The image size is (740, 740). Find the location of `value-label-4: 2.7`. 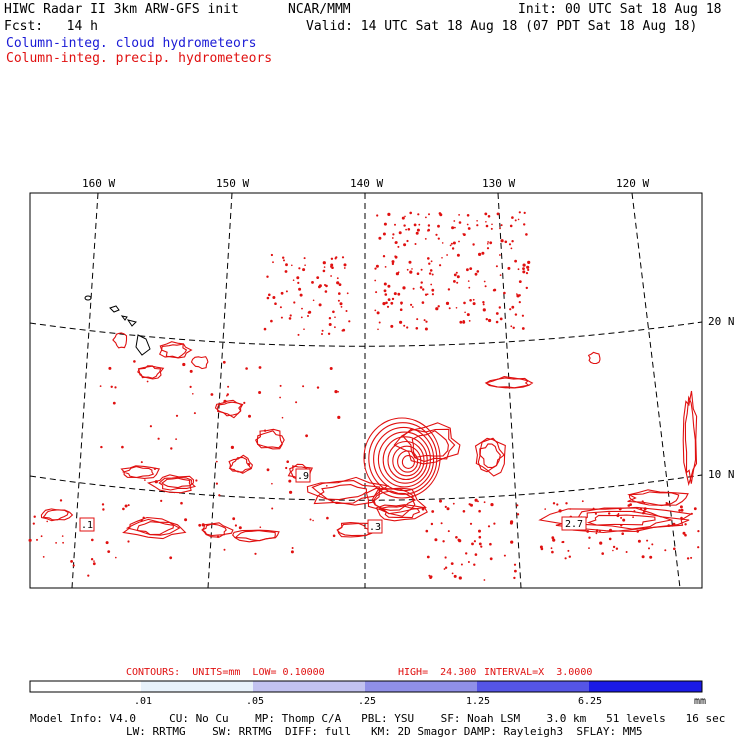

value-label-4: 2.7 is located at coordinates (574, 524).